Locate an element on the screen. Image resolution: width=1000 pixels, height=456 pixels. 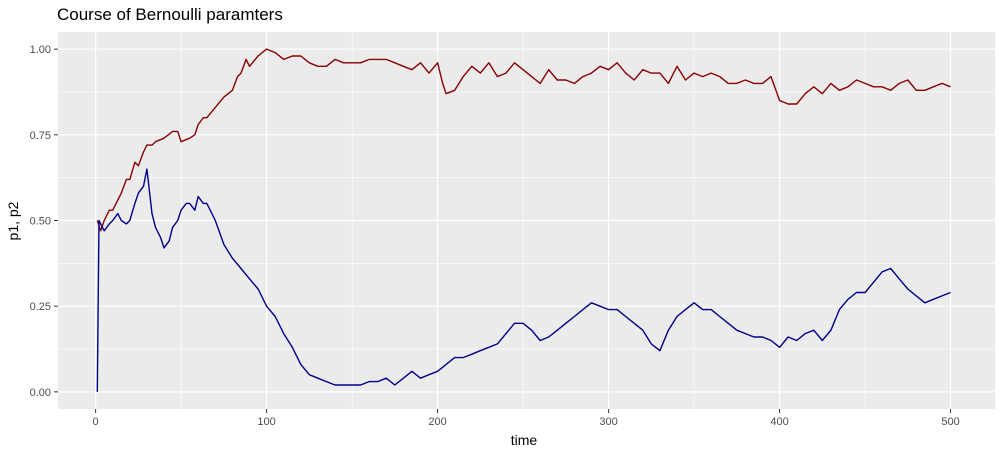
y-axis: 0.00 0.25 0.50 0.75 1.00 is located at coordinates (44, 221).